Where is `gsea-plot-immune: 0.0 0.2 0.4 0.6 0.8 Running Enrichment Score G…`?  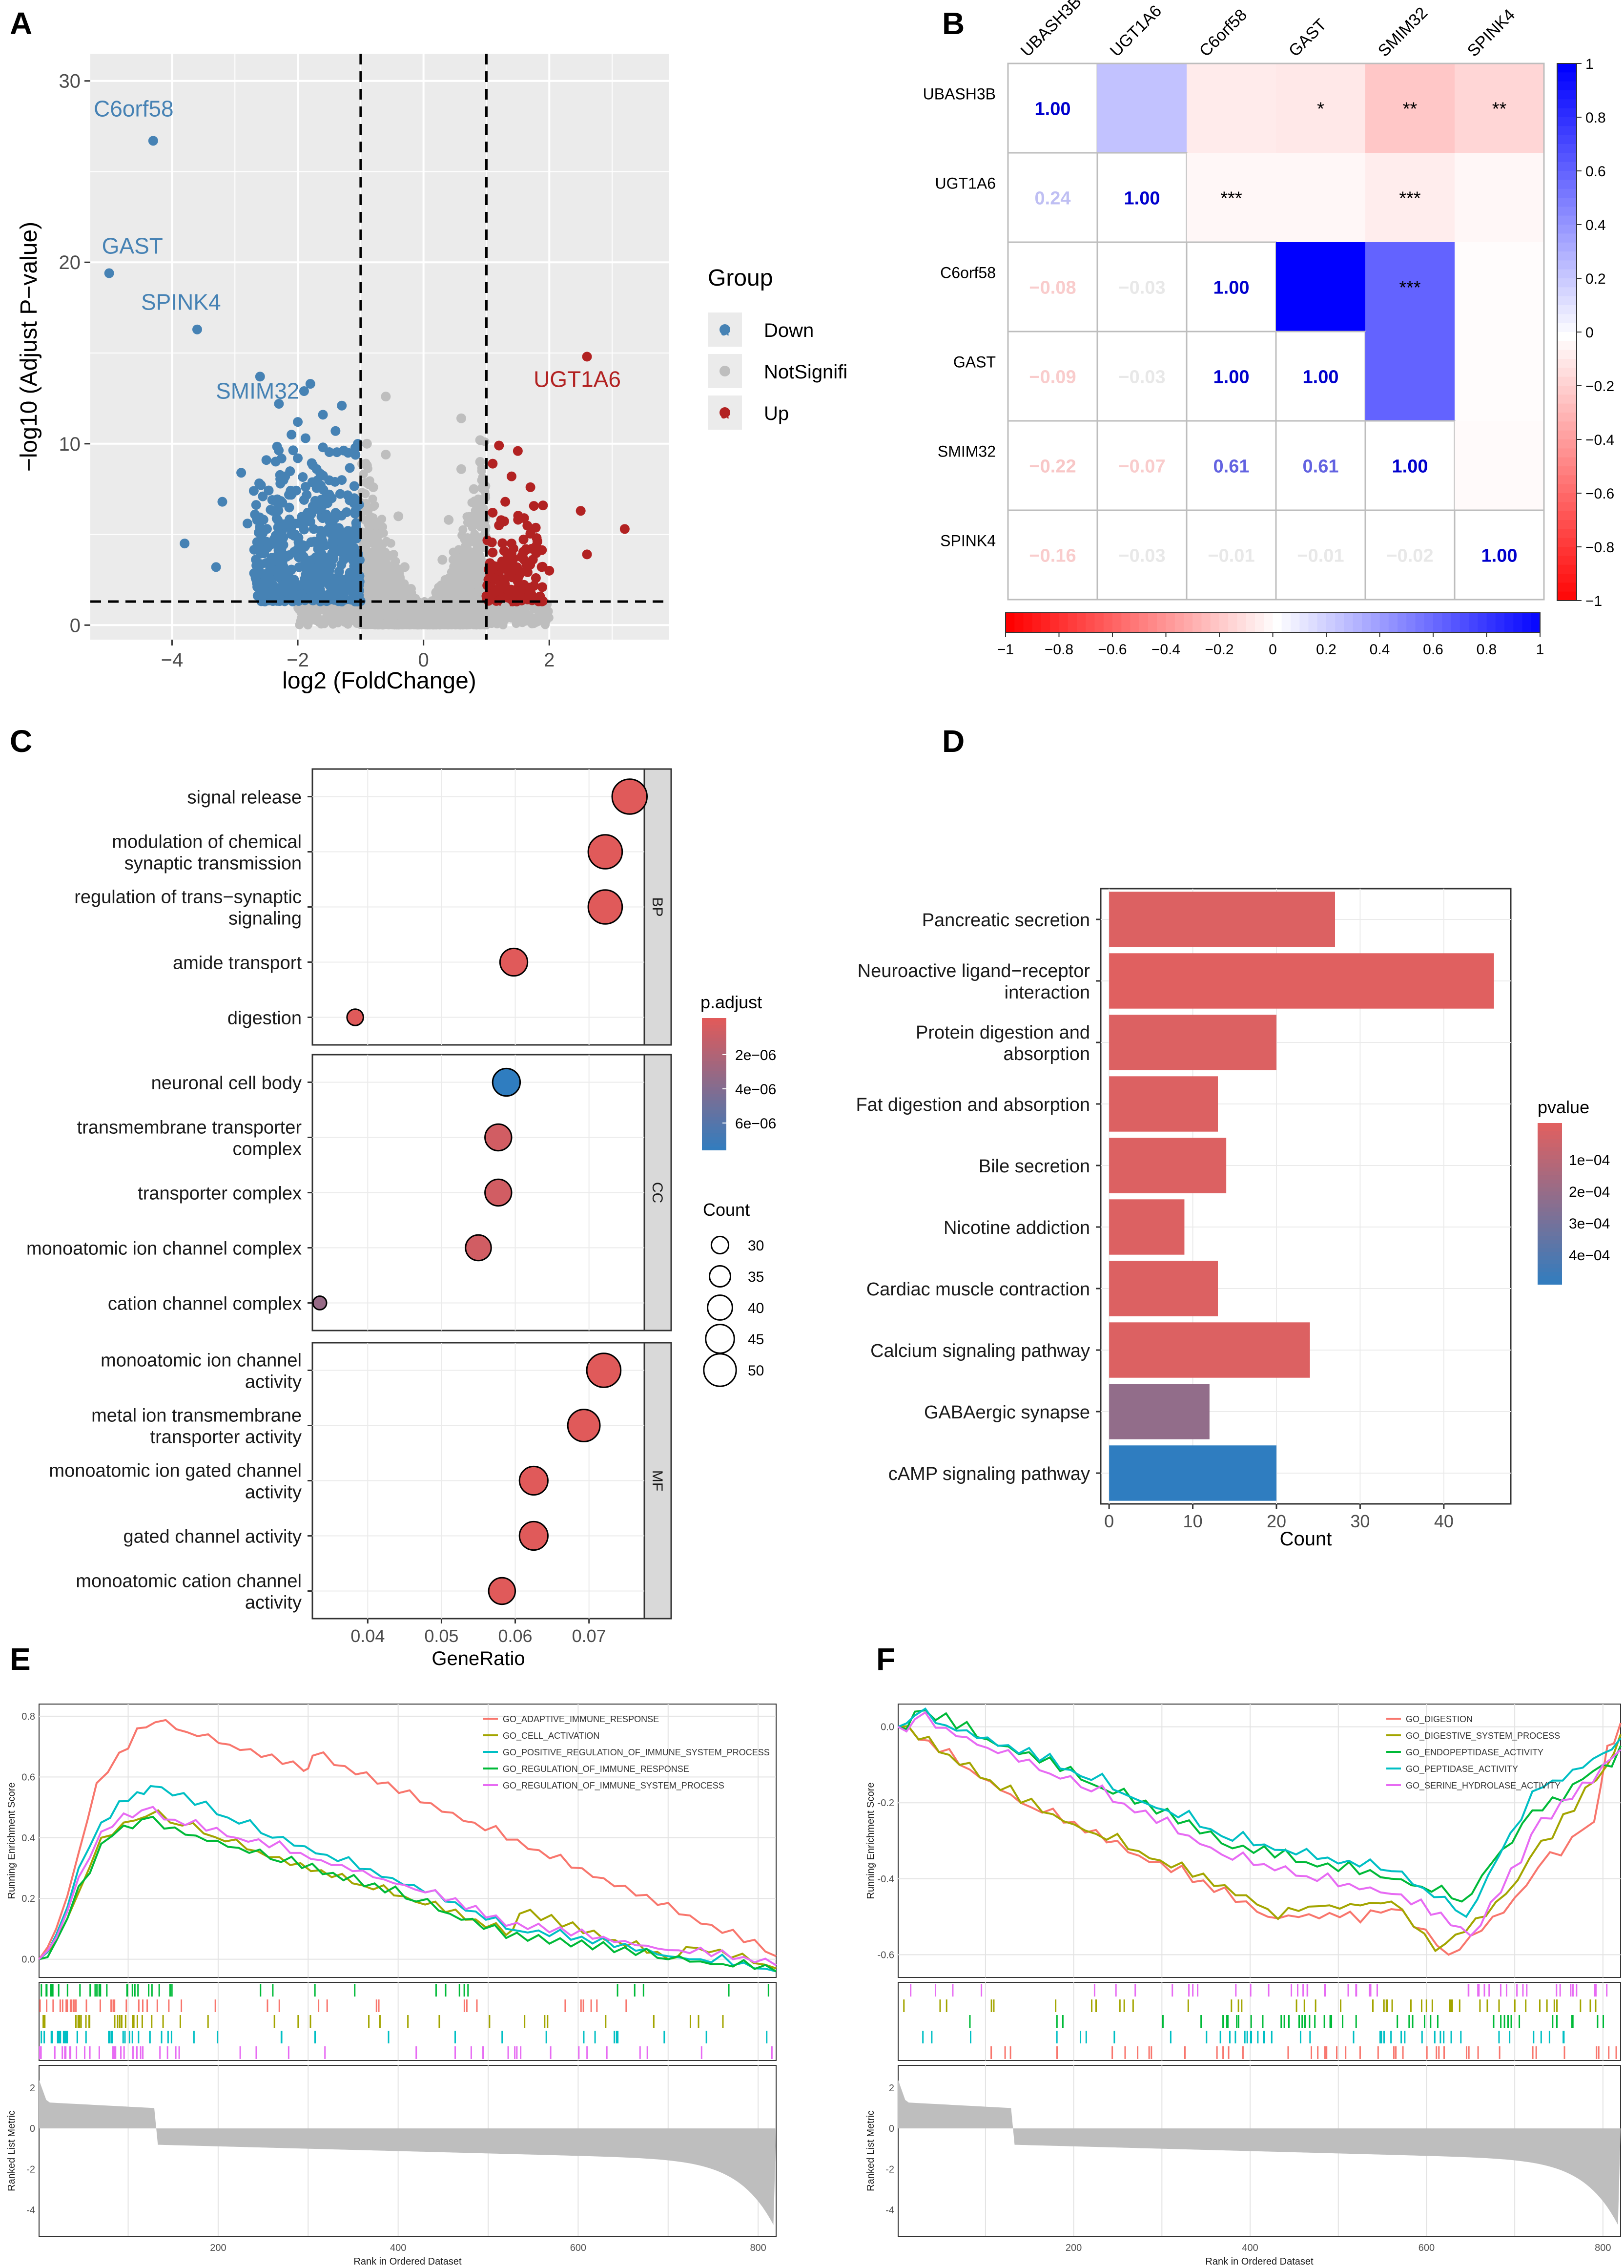
gsea-plot-immune: 0.0 0.2 0.4 0.6 0.8 Running Enrichment Score G… is located at coordinates (392, 1985).